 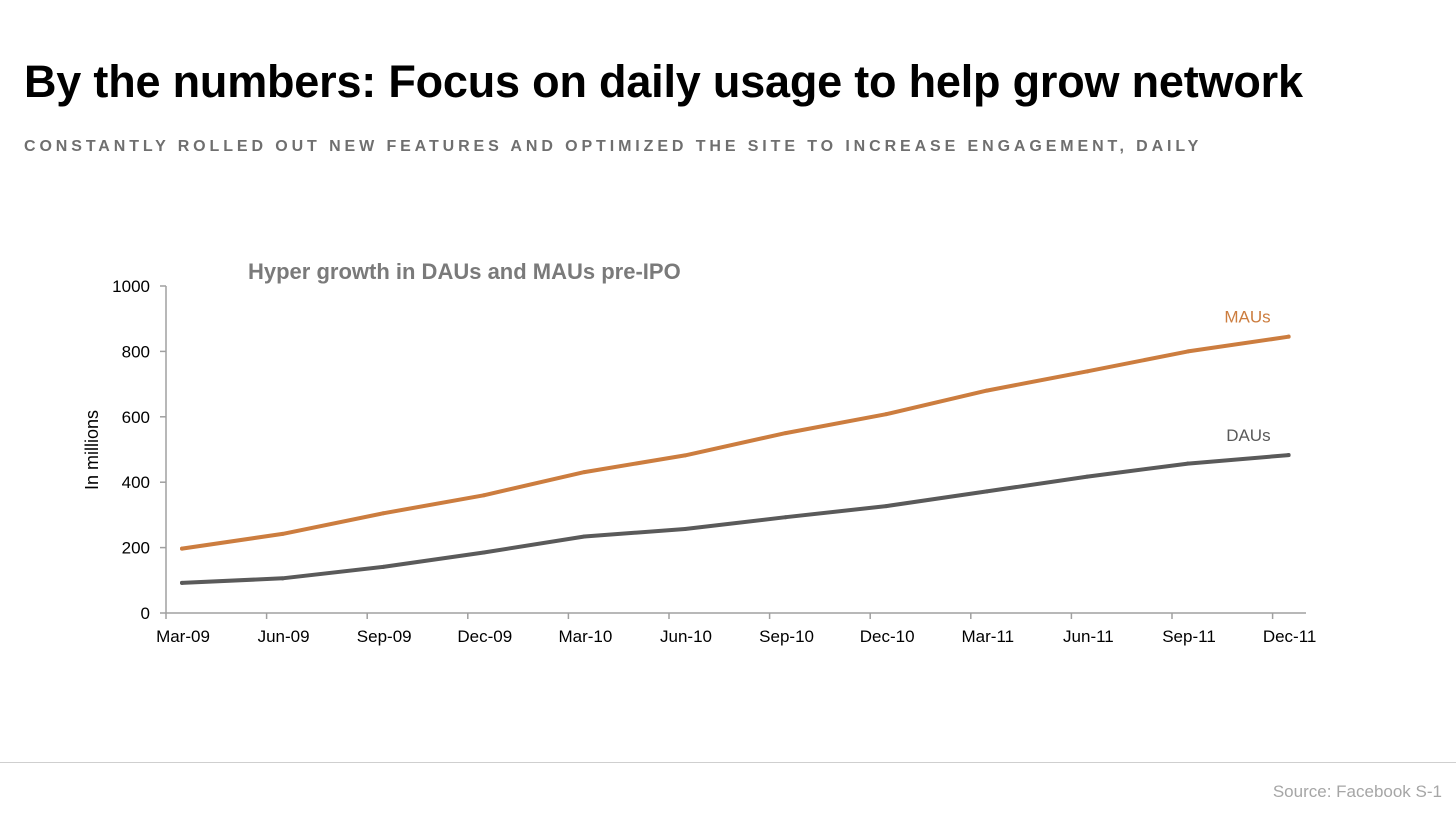 I want to click on x-tick-label: Mar-09, so click(x=183, y=636).